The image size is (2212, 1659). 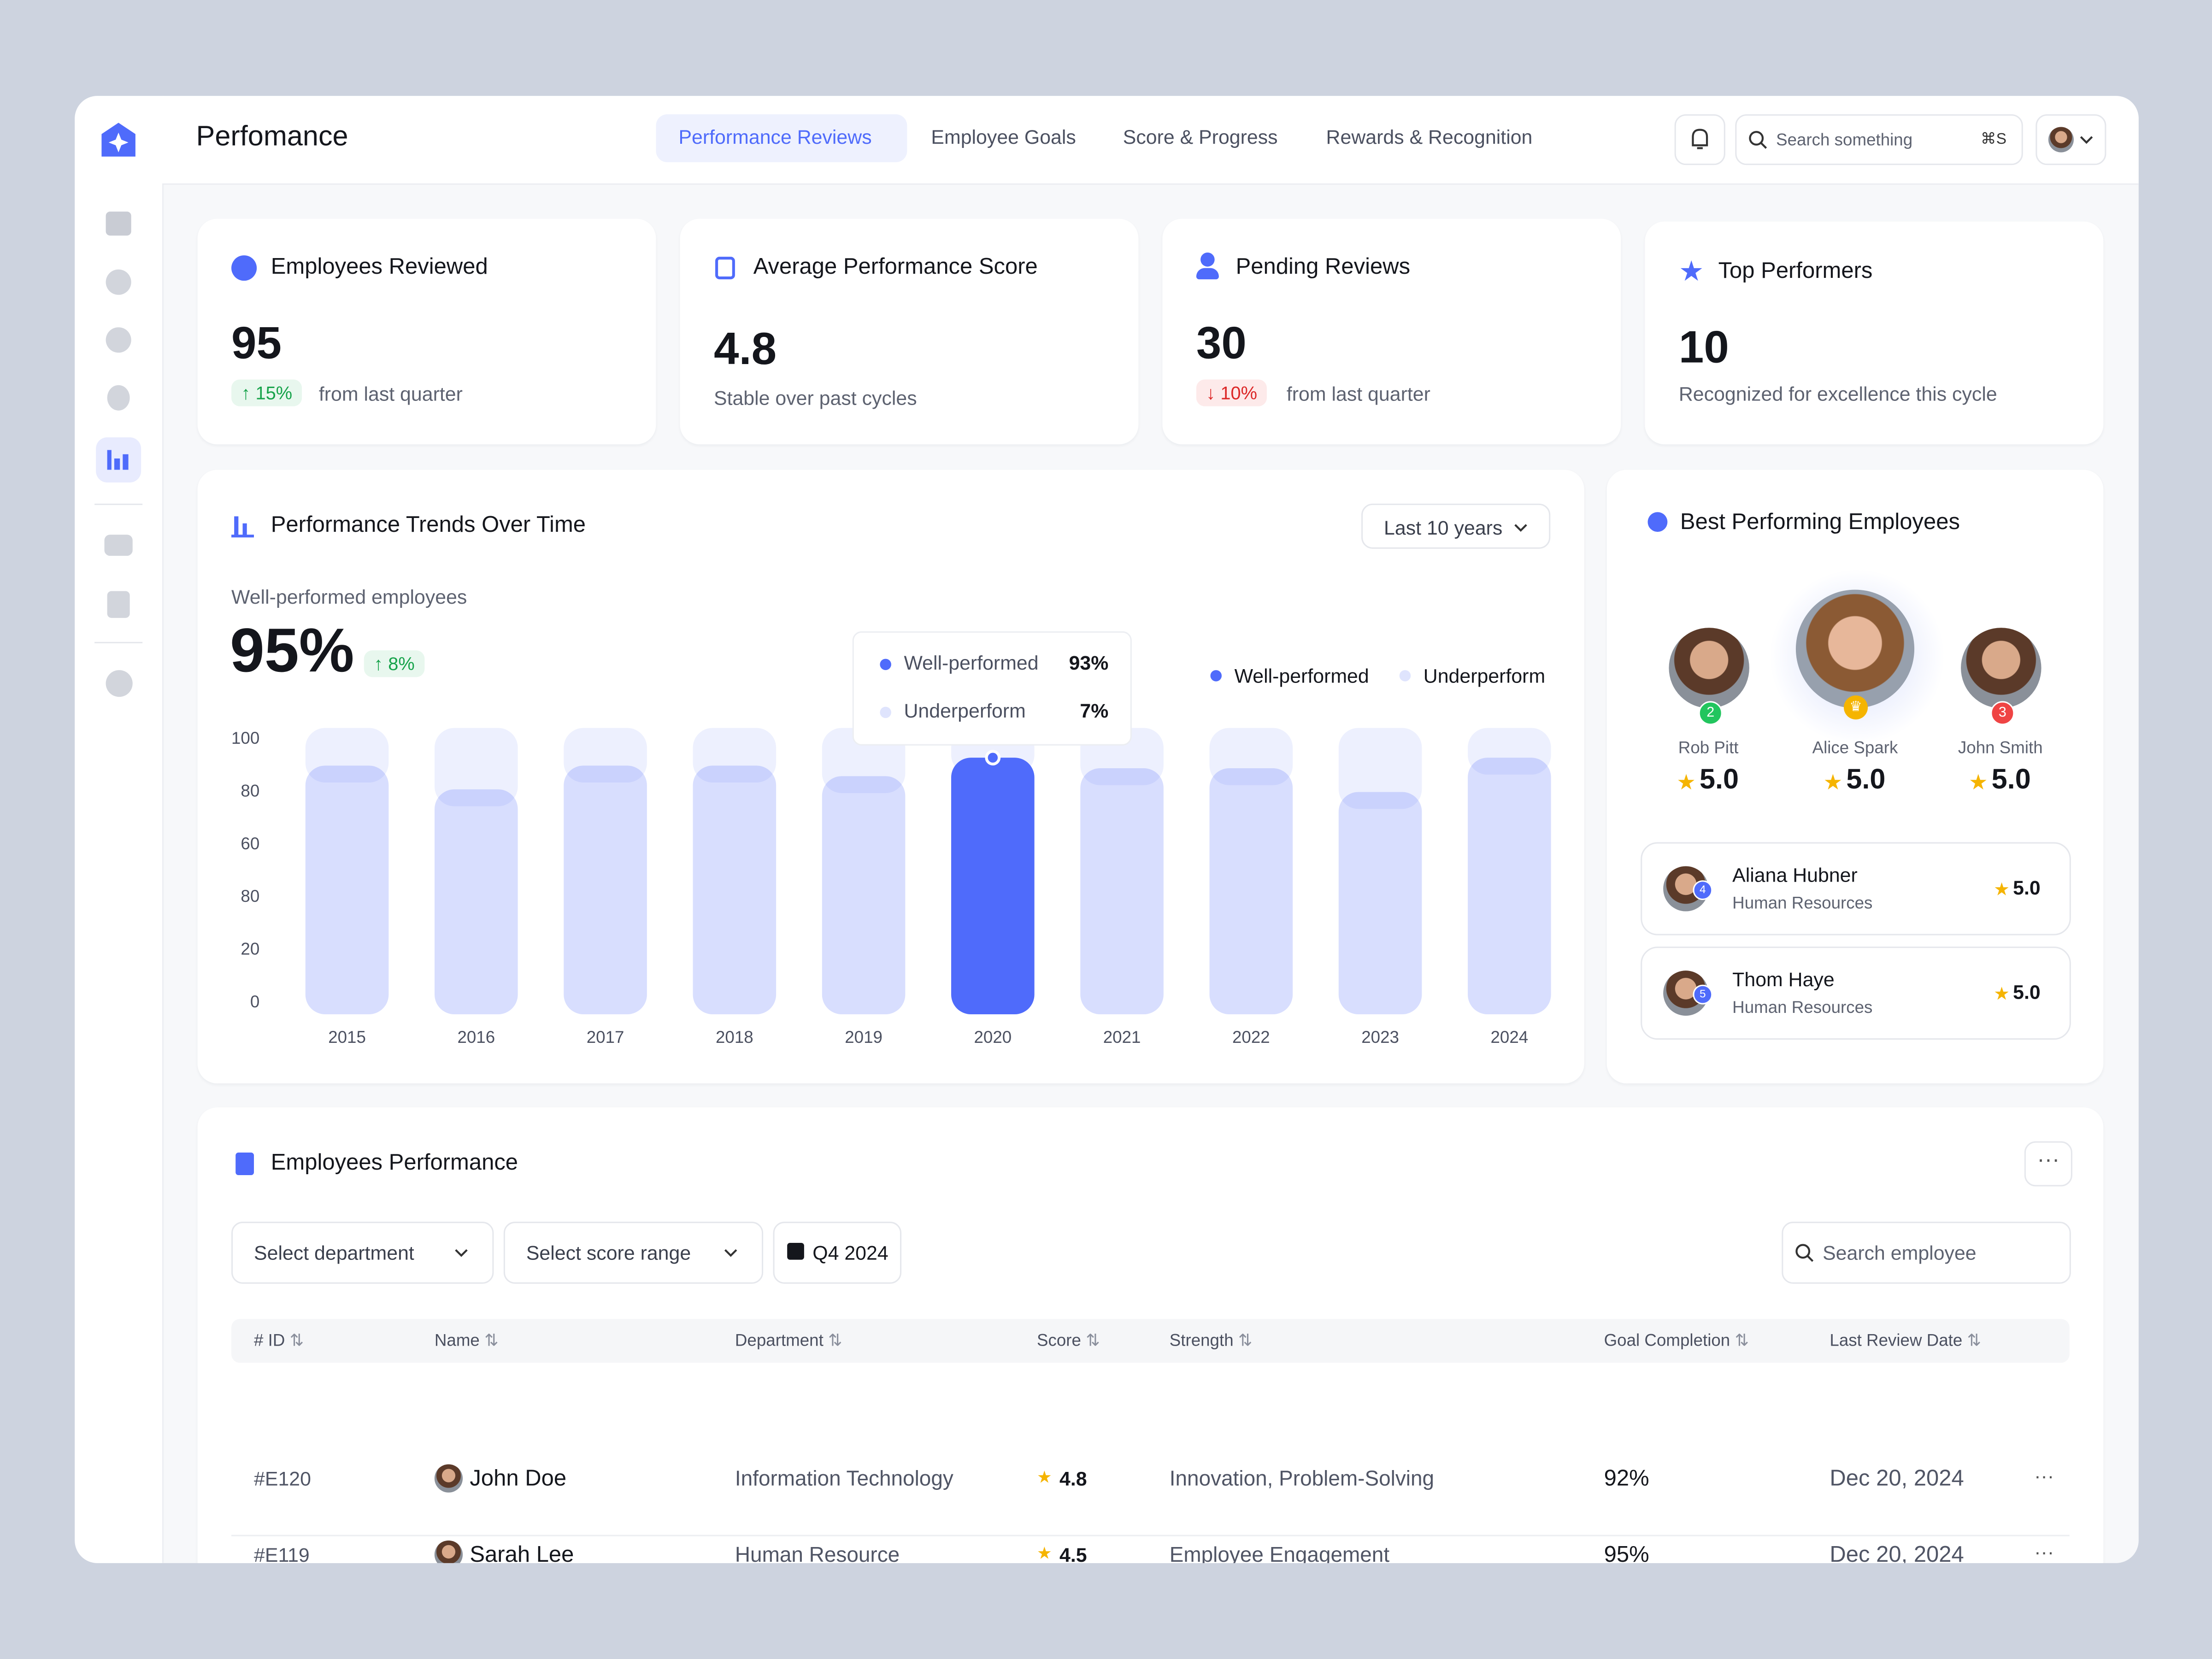 What do you see at coordinates (349, 596) in the screenshot?
I see `chart-subtitle: Well-performed employees` at bounding box center [349, 596].